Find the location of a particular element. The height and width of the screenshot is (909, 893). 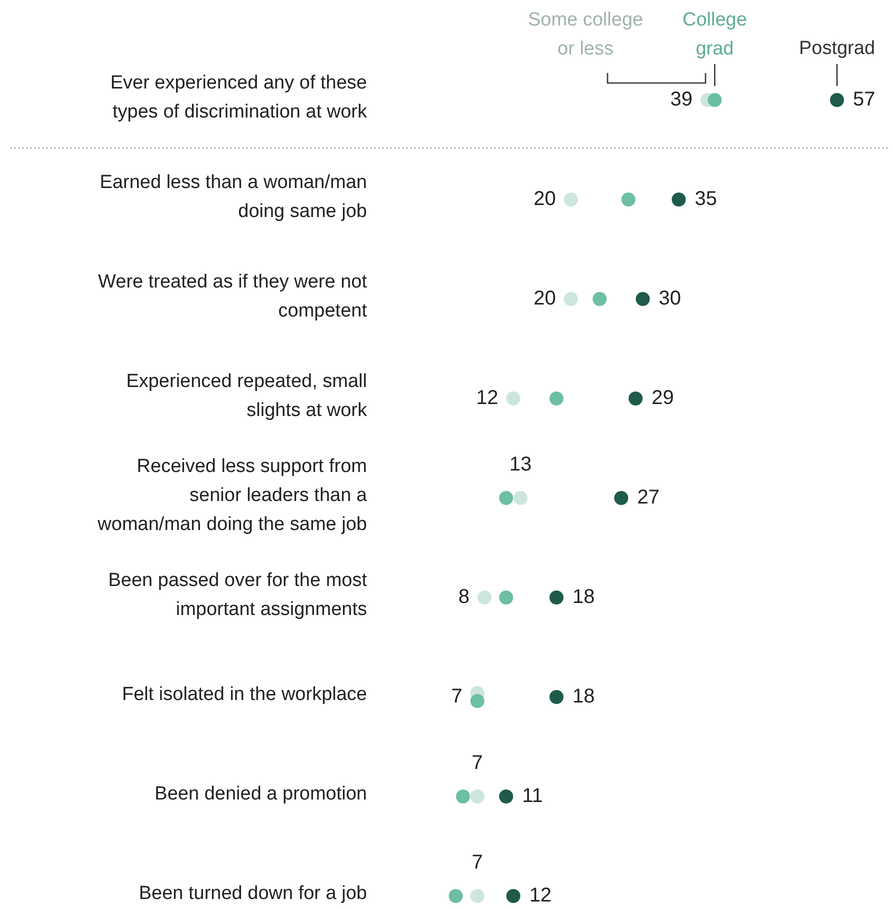

text: Postgrad is located at coordinates (837, 49).